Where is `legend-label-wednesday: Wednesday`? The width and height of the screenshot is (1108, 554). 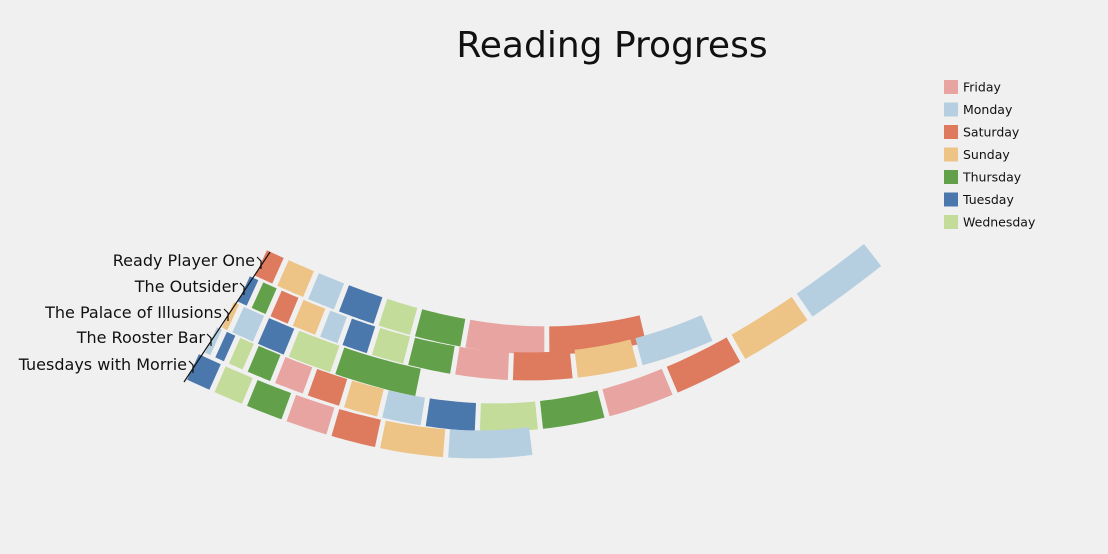
legend-label-wednesday: Wednesday is located at coordinates (999, 222).